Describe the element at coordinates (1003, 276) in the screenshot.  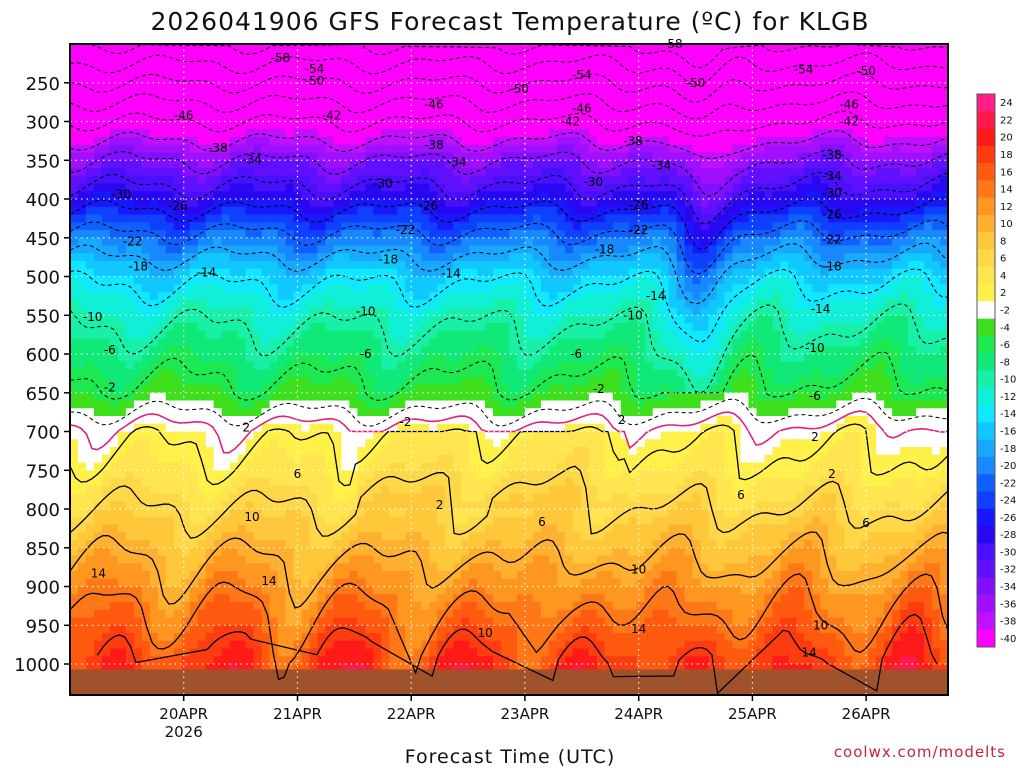
I see `colorbar-label: 4` at that location.